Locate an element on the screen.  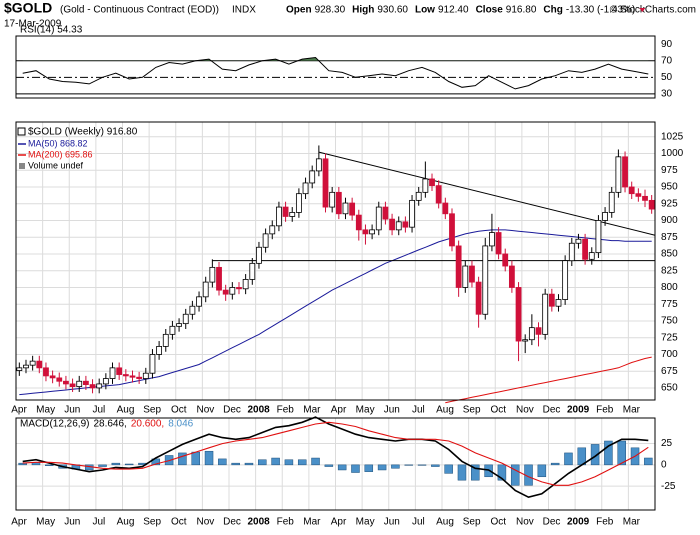
legend-value: 28.646, is located at coordinates (109, 424).